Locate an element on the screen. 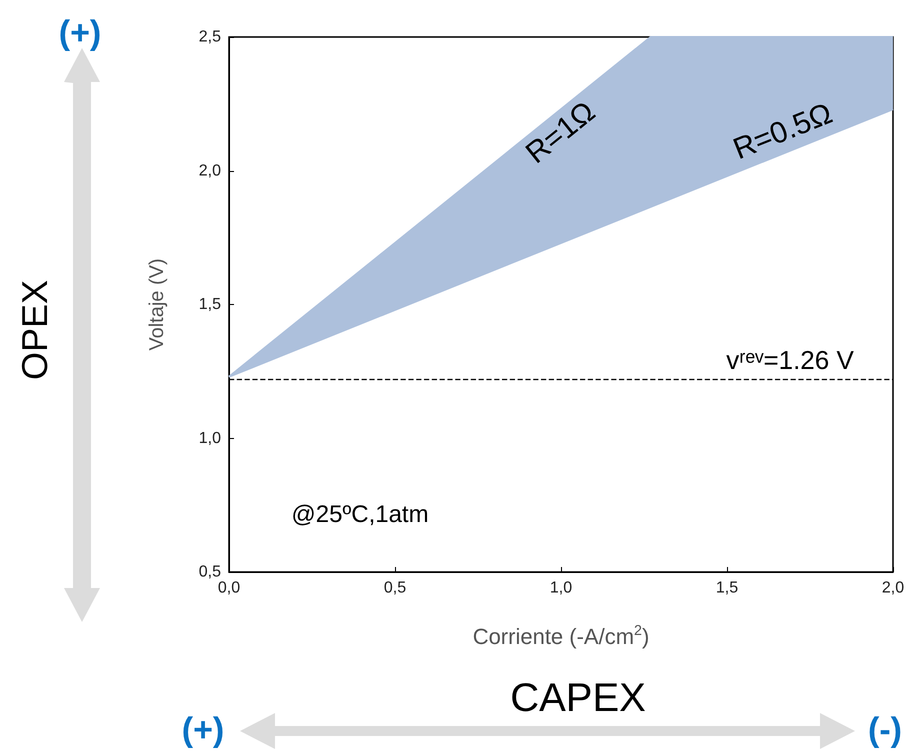 This screenshot has height=751, width=913. x-tick-label: 1,5 is located at coordinates (727, 588).